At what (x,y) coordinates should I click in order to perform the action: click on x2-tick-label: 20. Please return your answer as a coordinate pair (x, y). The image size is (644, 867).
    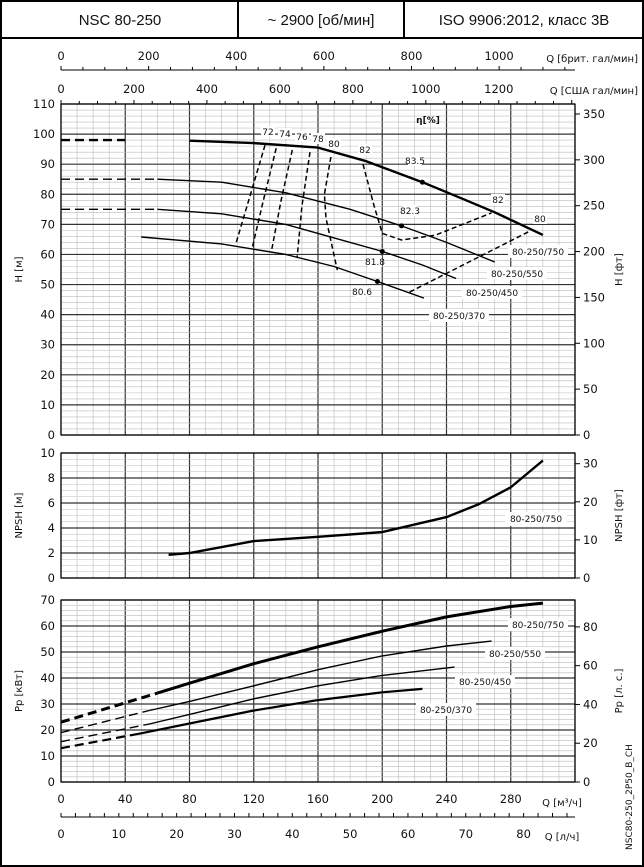
    Looking at the image, I should click on (176, 834).